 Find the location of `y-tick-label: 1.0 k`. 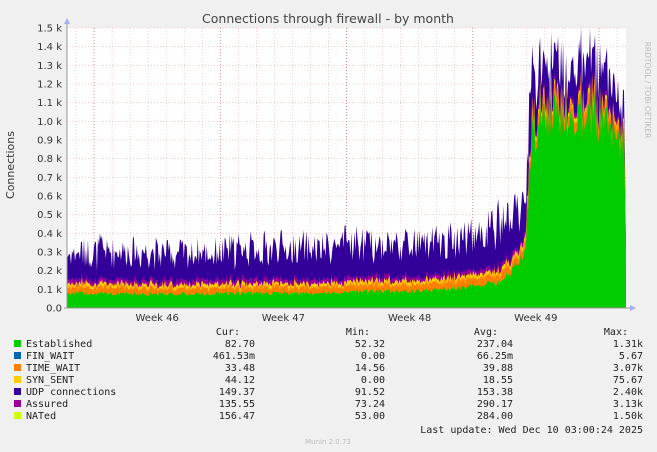

y-tick-label: 1.0 k is located at coordinates (49, 122).